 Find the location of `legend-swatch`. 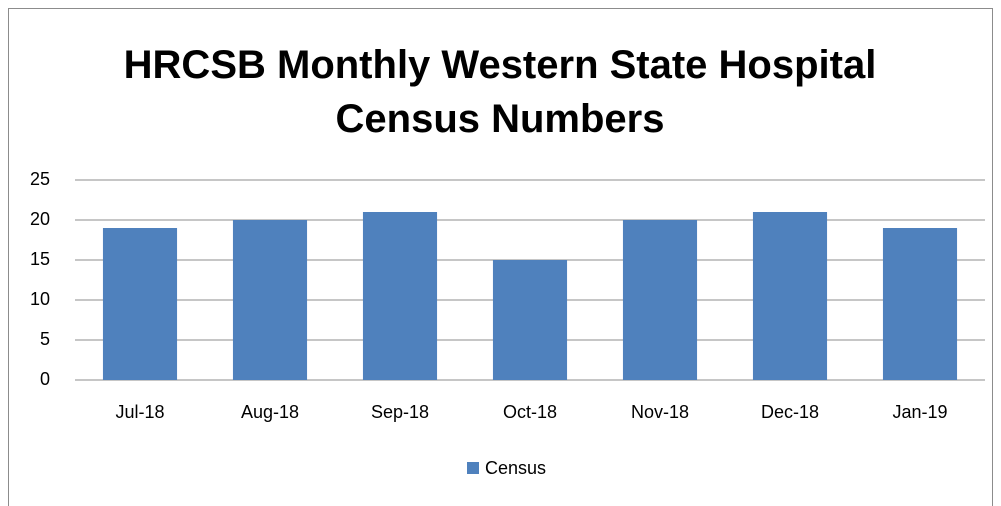

legend-swatch is located at coordinates (473, 468).